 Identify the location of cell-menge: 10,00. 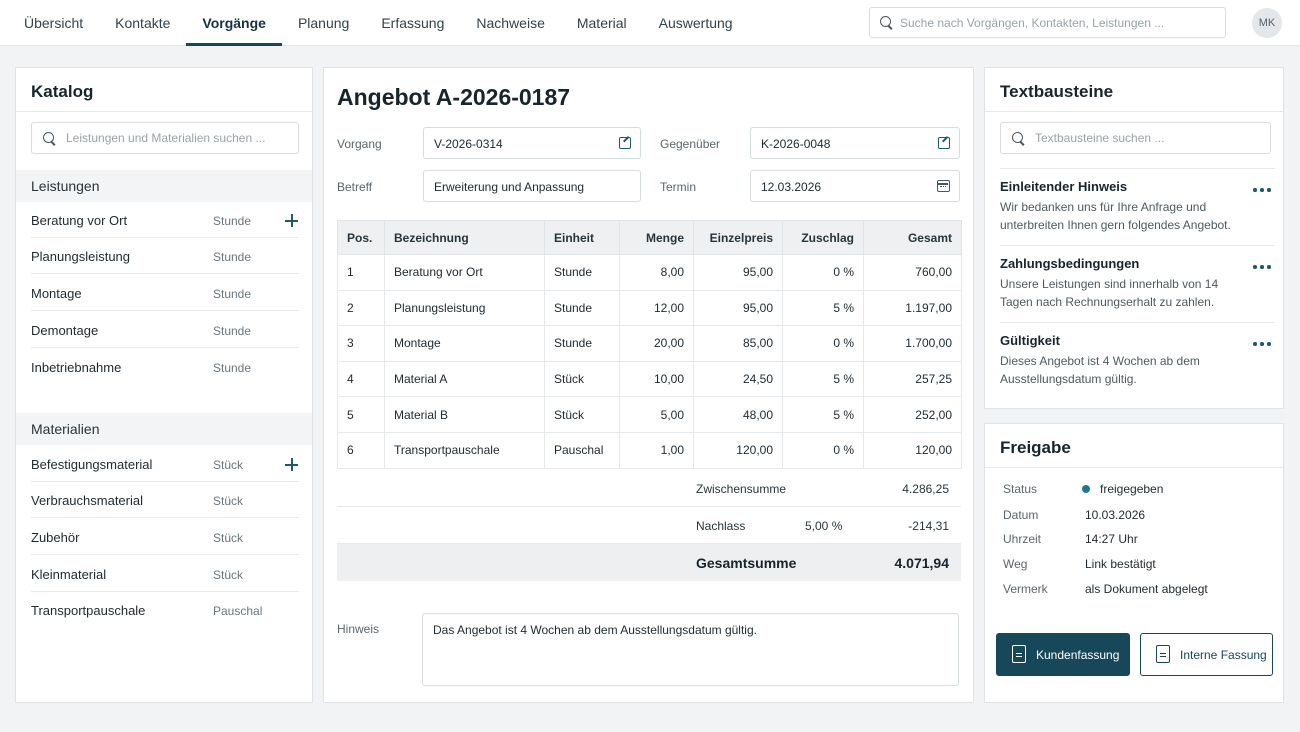
(656, 379).